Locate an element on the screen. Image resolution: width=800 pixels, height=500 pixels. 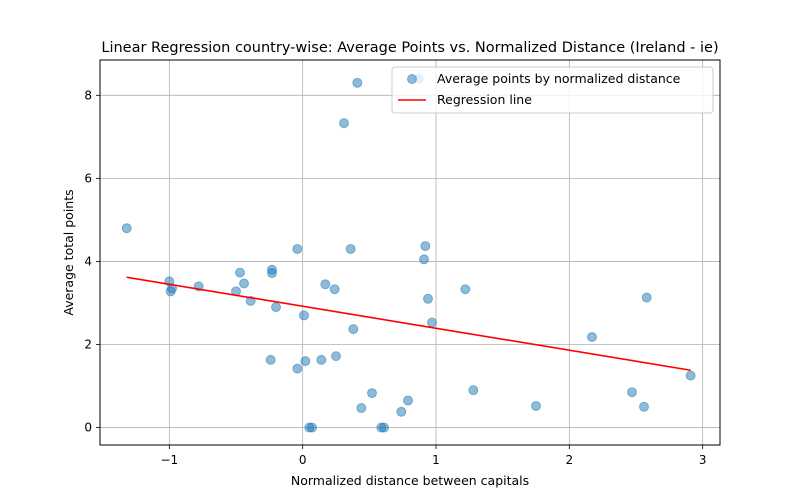
y-tick-label: 8 is located at coordinates (88, 95).